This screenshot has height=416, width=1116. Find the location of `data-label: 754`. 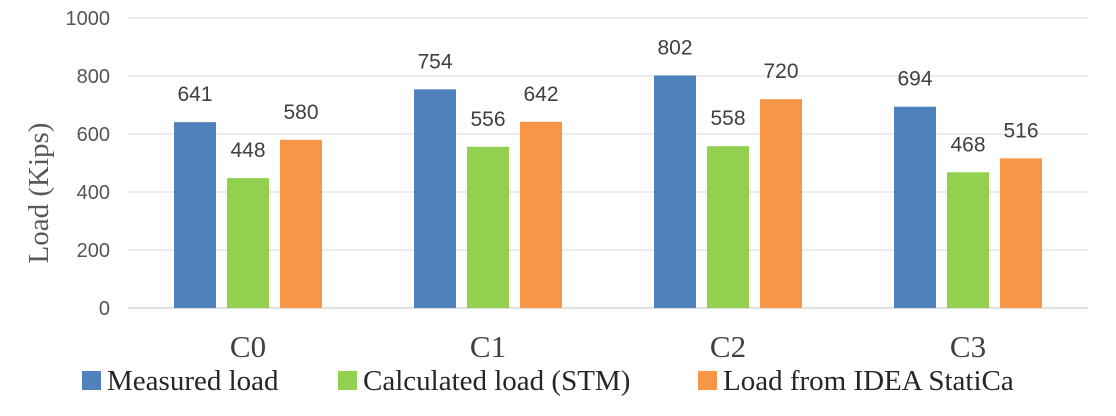

data-label: 754 is located at coordinates (434, 61).